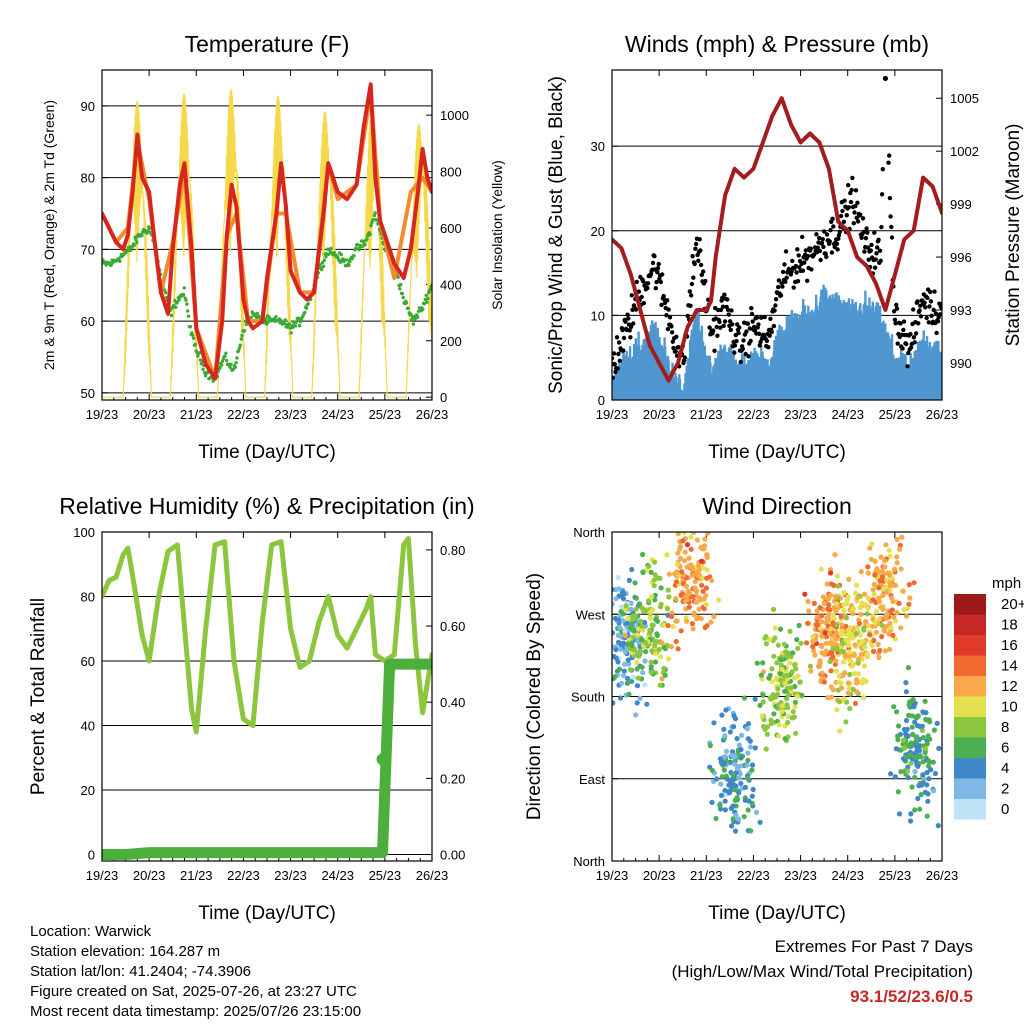 The height and width of the screenshot is (1024, 1024). I want to click on plot-border, so click(777, 696).